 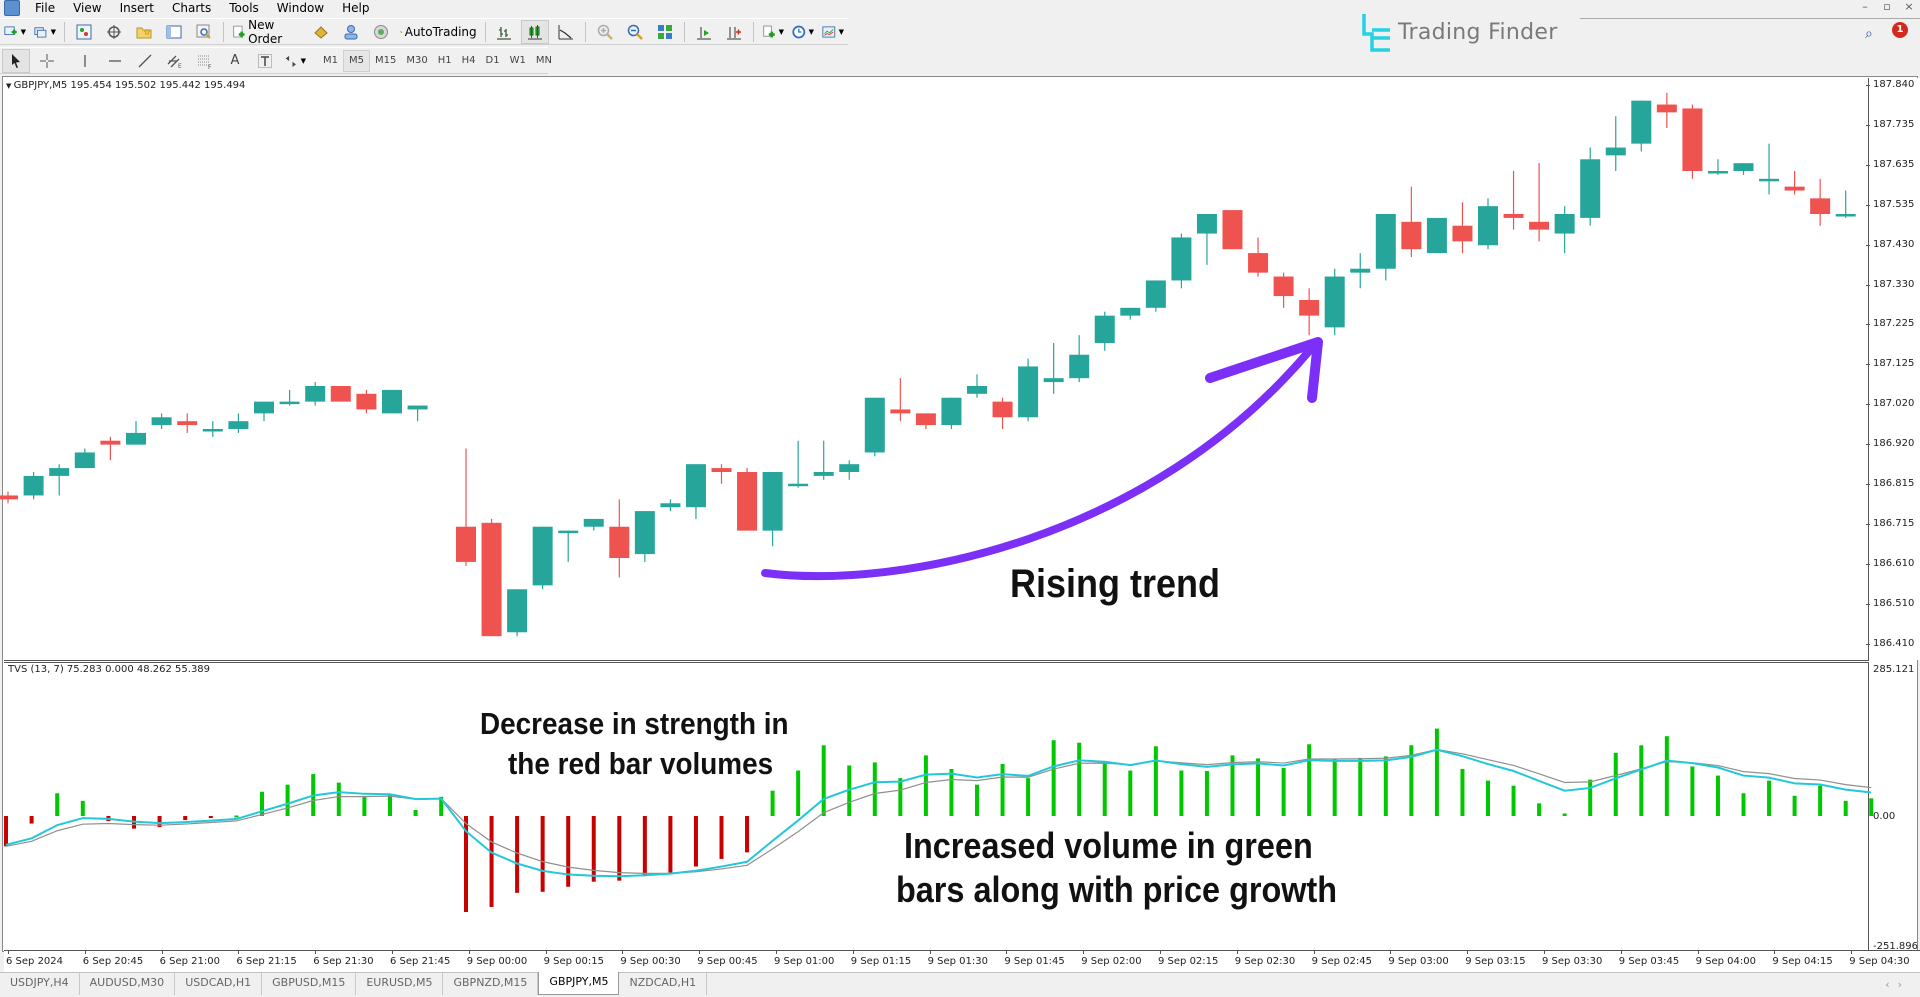 What do you see at coordinates (704, 32) in the screenshot?
I see `auto-scroll-button` at bounding box center [704, 32].